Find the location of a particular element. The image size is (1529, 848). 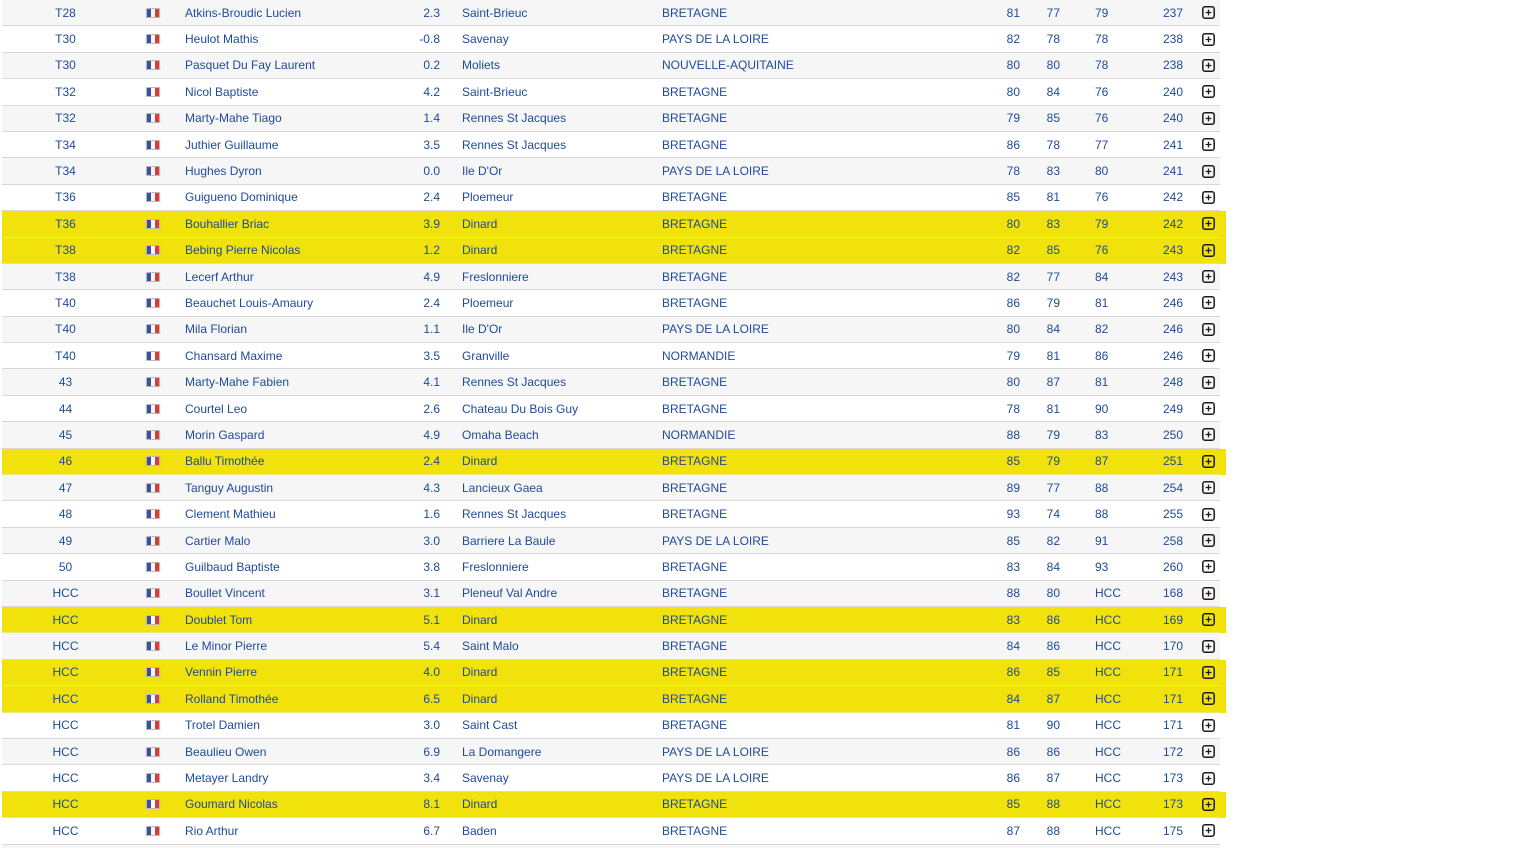

player-name: Guilbaud Baptiste is located at coordinates (232, 566).